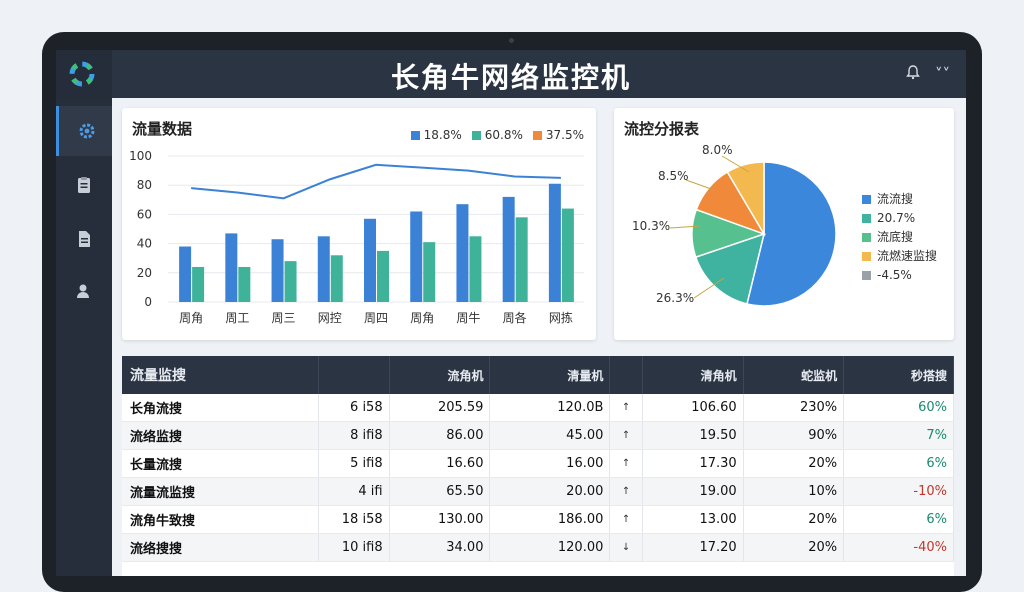  I want to click on table-row: 长量流搜 5 ifi8 16.60 16.00 ↑ 17.30 20% 6%, so click(538, 463).